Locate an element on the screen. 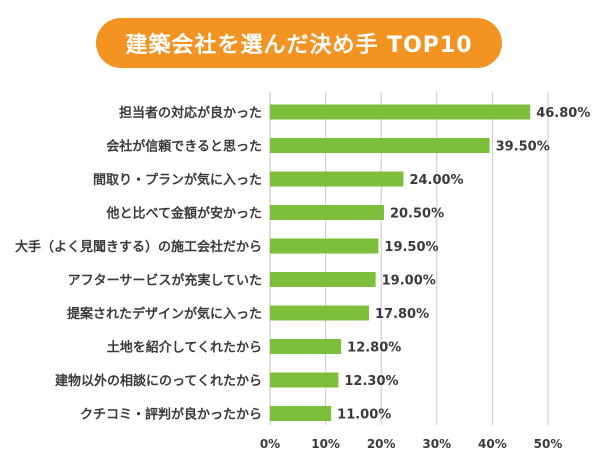 Image resolution: width=600 pixels, height=470 pixels. value-label: 19.50% is located at coordinates (411, 247).